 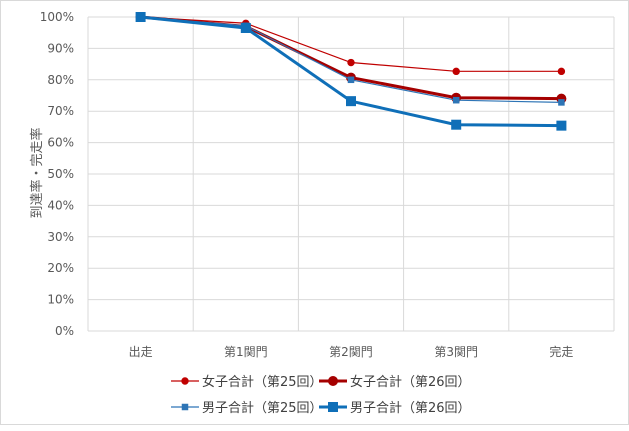 I want to click on legend-label: 男子合計（第25回）, so click(x=262, y=408).